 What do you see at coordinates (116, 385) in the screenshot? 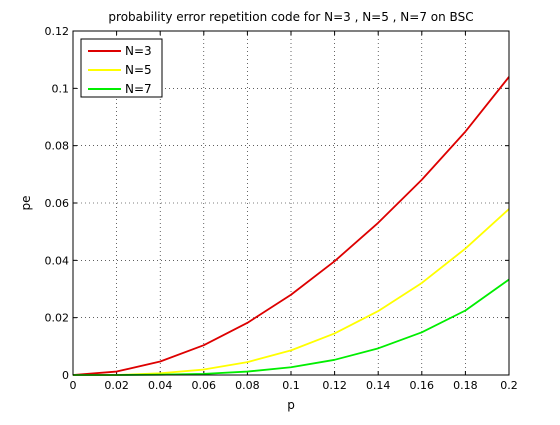
I see `x-tick-label: 0.02` at bounding box center [116, 385].